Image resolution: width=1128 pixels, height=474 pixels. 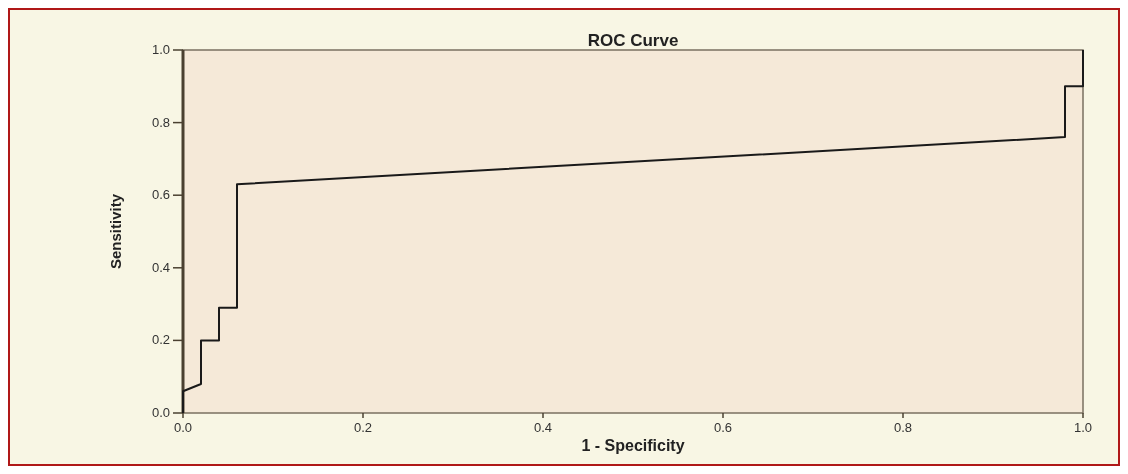 What do you see at coordinates (633, 40) in the screenshot?
I see `chart-title: ROC Curve` at bounding box center [633, 40].